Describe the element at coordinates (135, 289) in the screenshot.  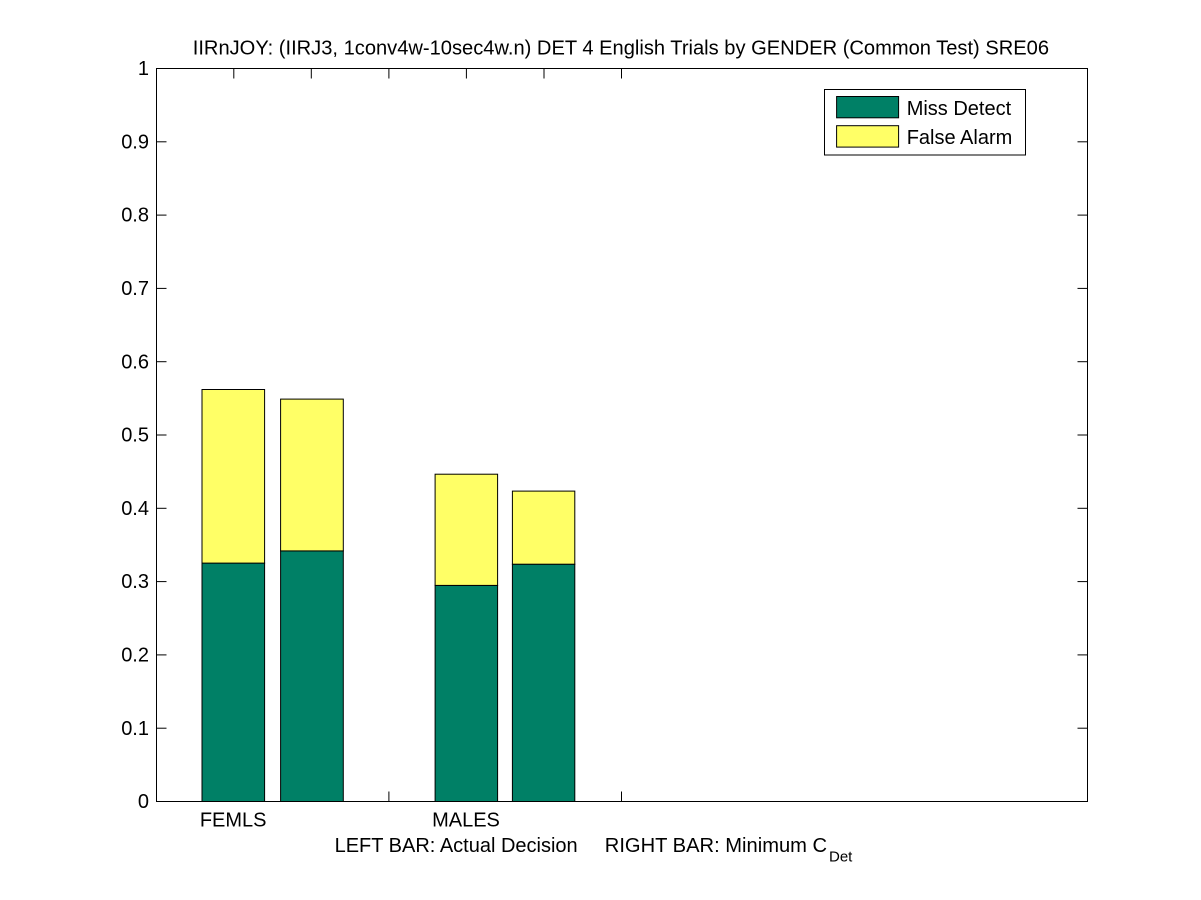
I see `svg-text: 0.7` at that location.